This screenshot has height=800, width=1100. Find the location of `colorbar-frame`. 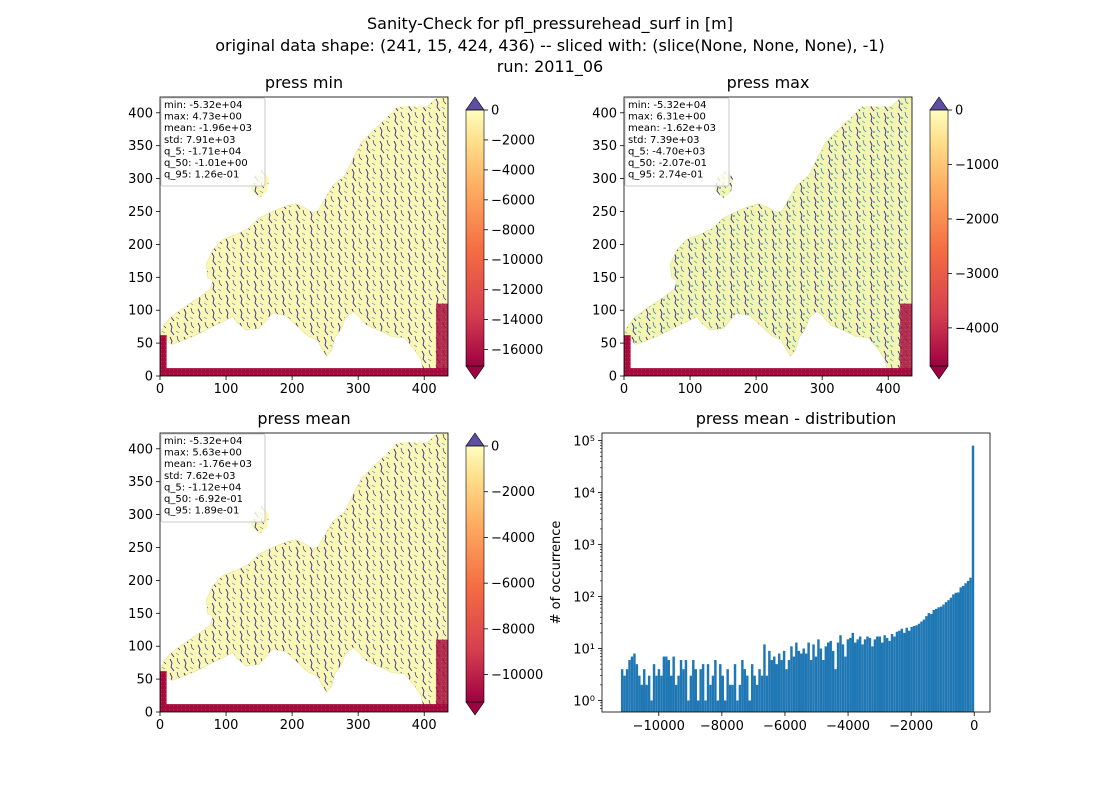

colorbar-frame is located at coordinates (475, 238).